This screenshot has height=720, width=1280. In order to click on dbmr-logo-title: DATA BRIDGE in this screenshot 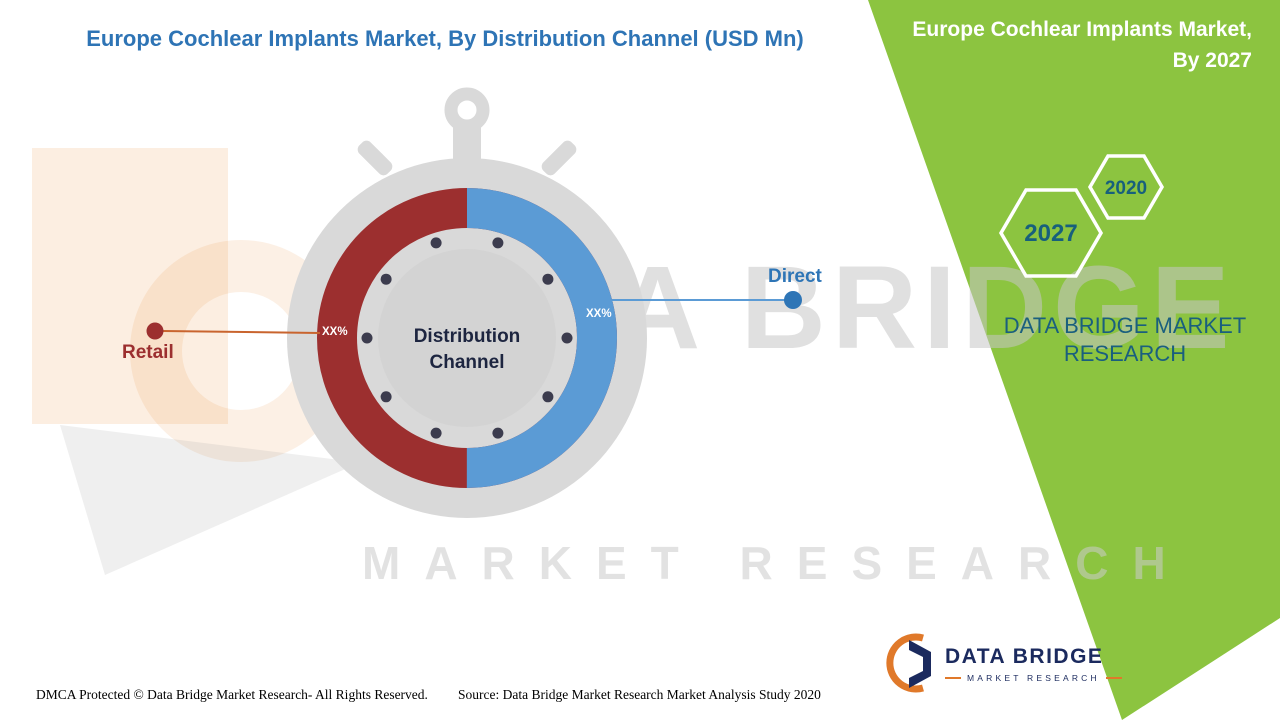, I will do `click(1024, 656)`.